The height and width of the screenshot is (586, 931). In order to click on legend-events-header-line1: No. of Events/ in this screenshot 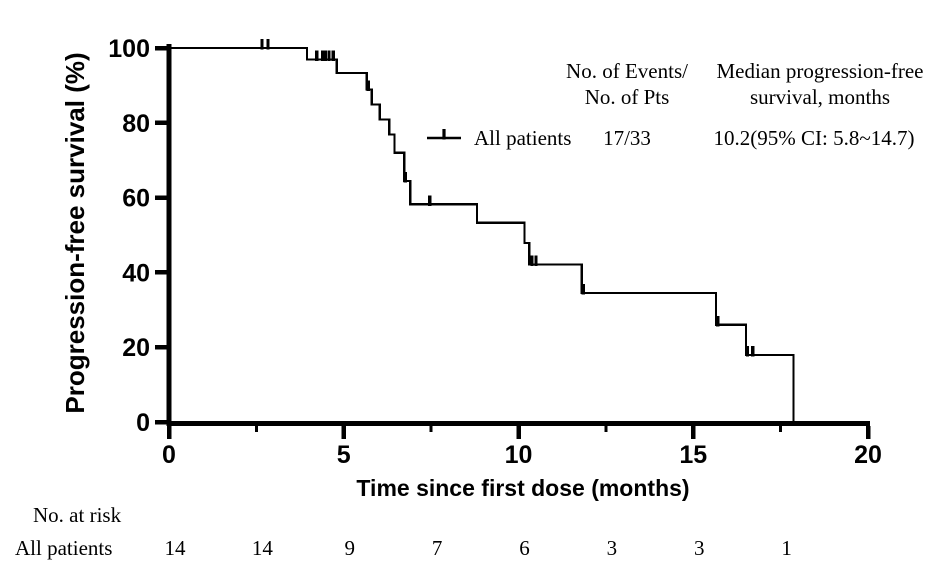, I will do `click(627, 71)`.